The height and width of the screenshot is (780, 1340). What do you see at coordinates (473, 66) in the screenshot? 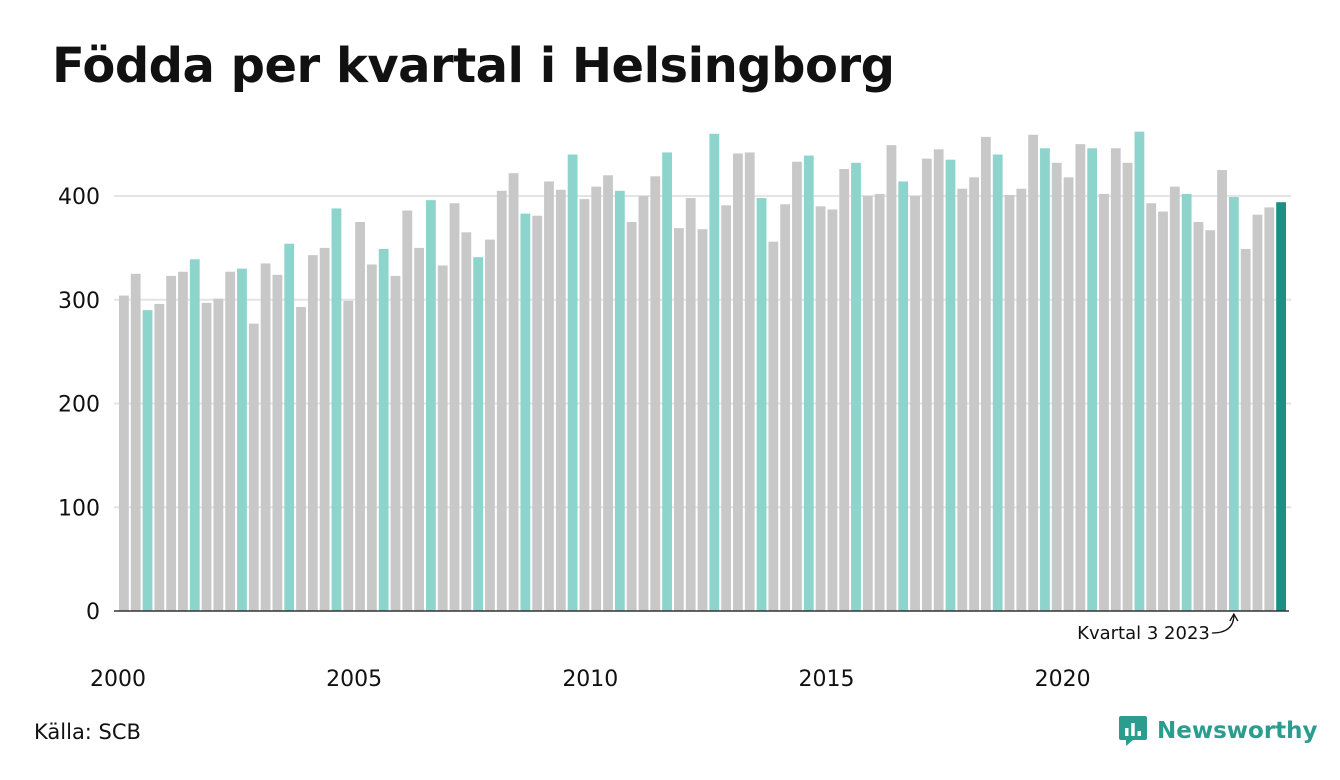
I see `chart-title: Födda per kvartal i Helsingborg` at bounding box center [473, 66].